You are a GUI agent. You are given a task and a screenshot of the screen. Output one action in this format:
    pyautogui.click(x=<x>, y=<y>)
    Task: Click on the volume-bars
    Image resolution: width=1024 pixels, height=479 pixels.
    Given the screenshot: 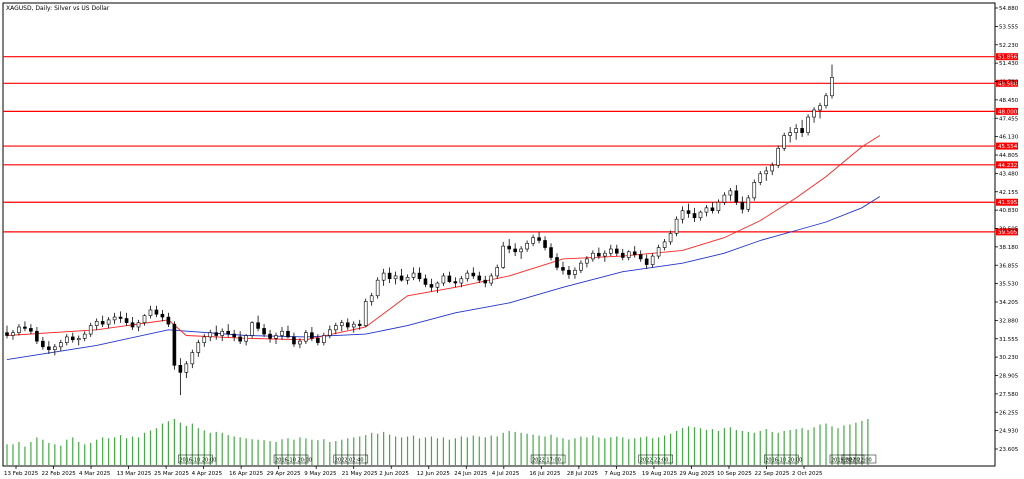 What is the action you would take?
    pyautogui.click(x=437, y=442)
    